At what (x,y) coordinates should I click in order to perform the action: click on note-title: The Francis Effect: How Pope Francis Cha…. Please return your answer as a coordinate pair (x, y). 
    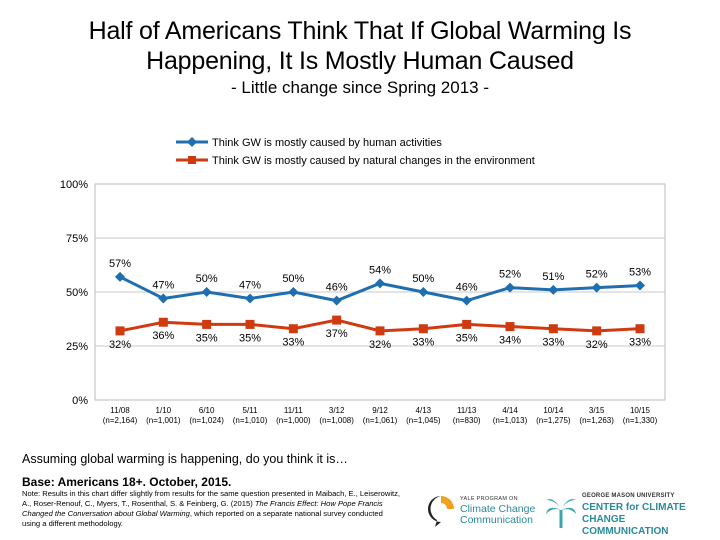
    Looking at the image, I should click on (202, 508).